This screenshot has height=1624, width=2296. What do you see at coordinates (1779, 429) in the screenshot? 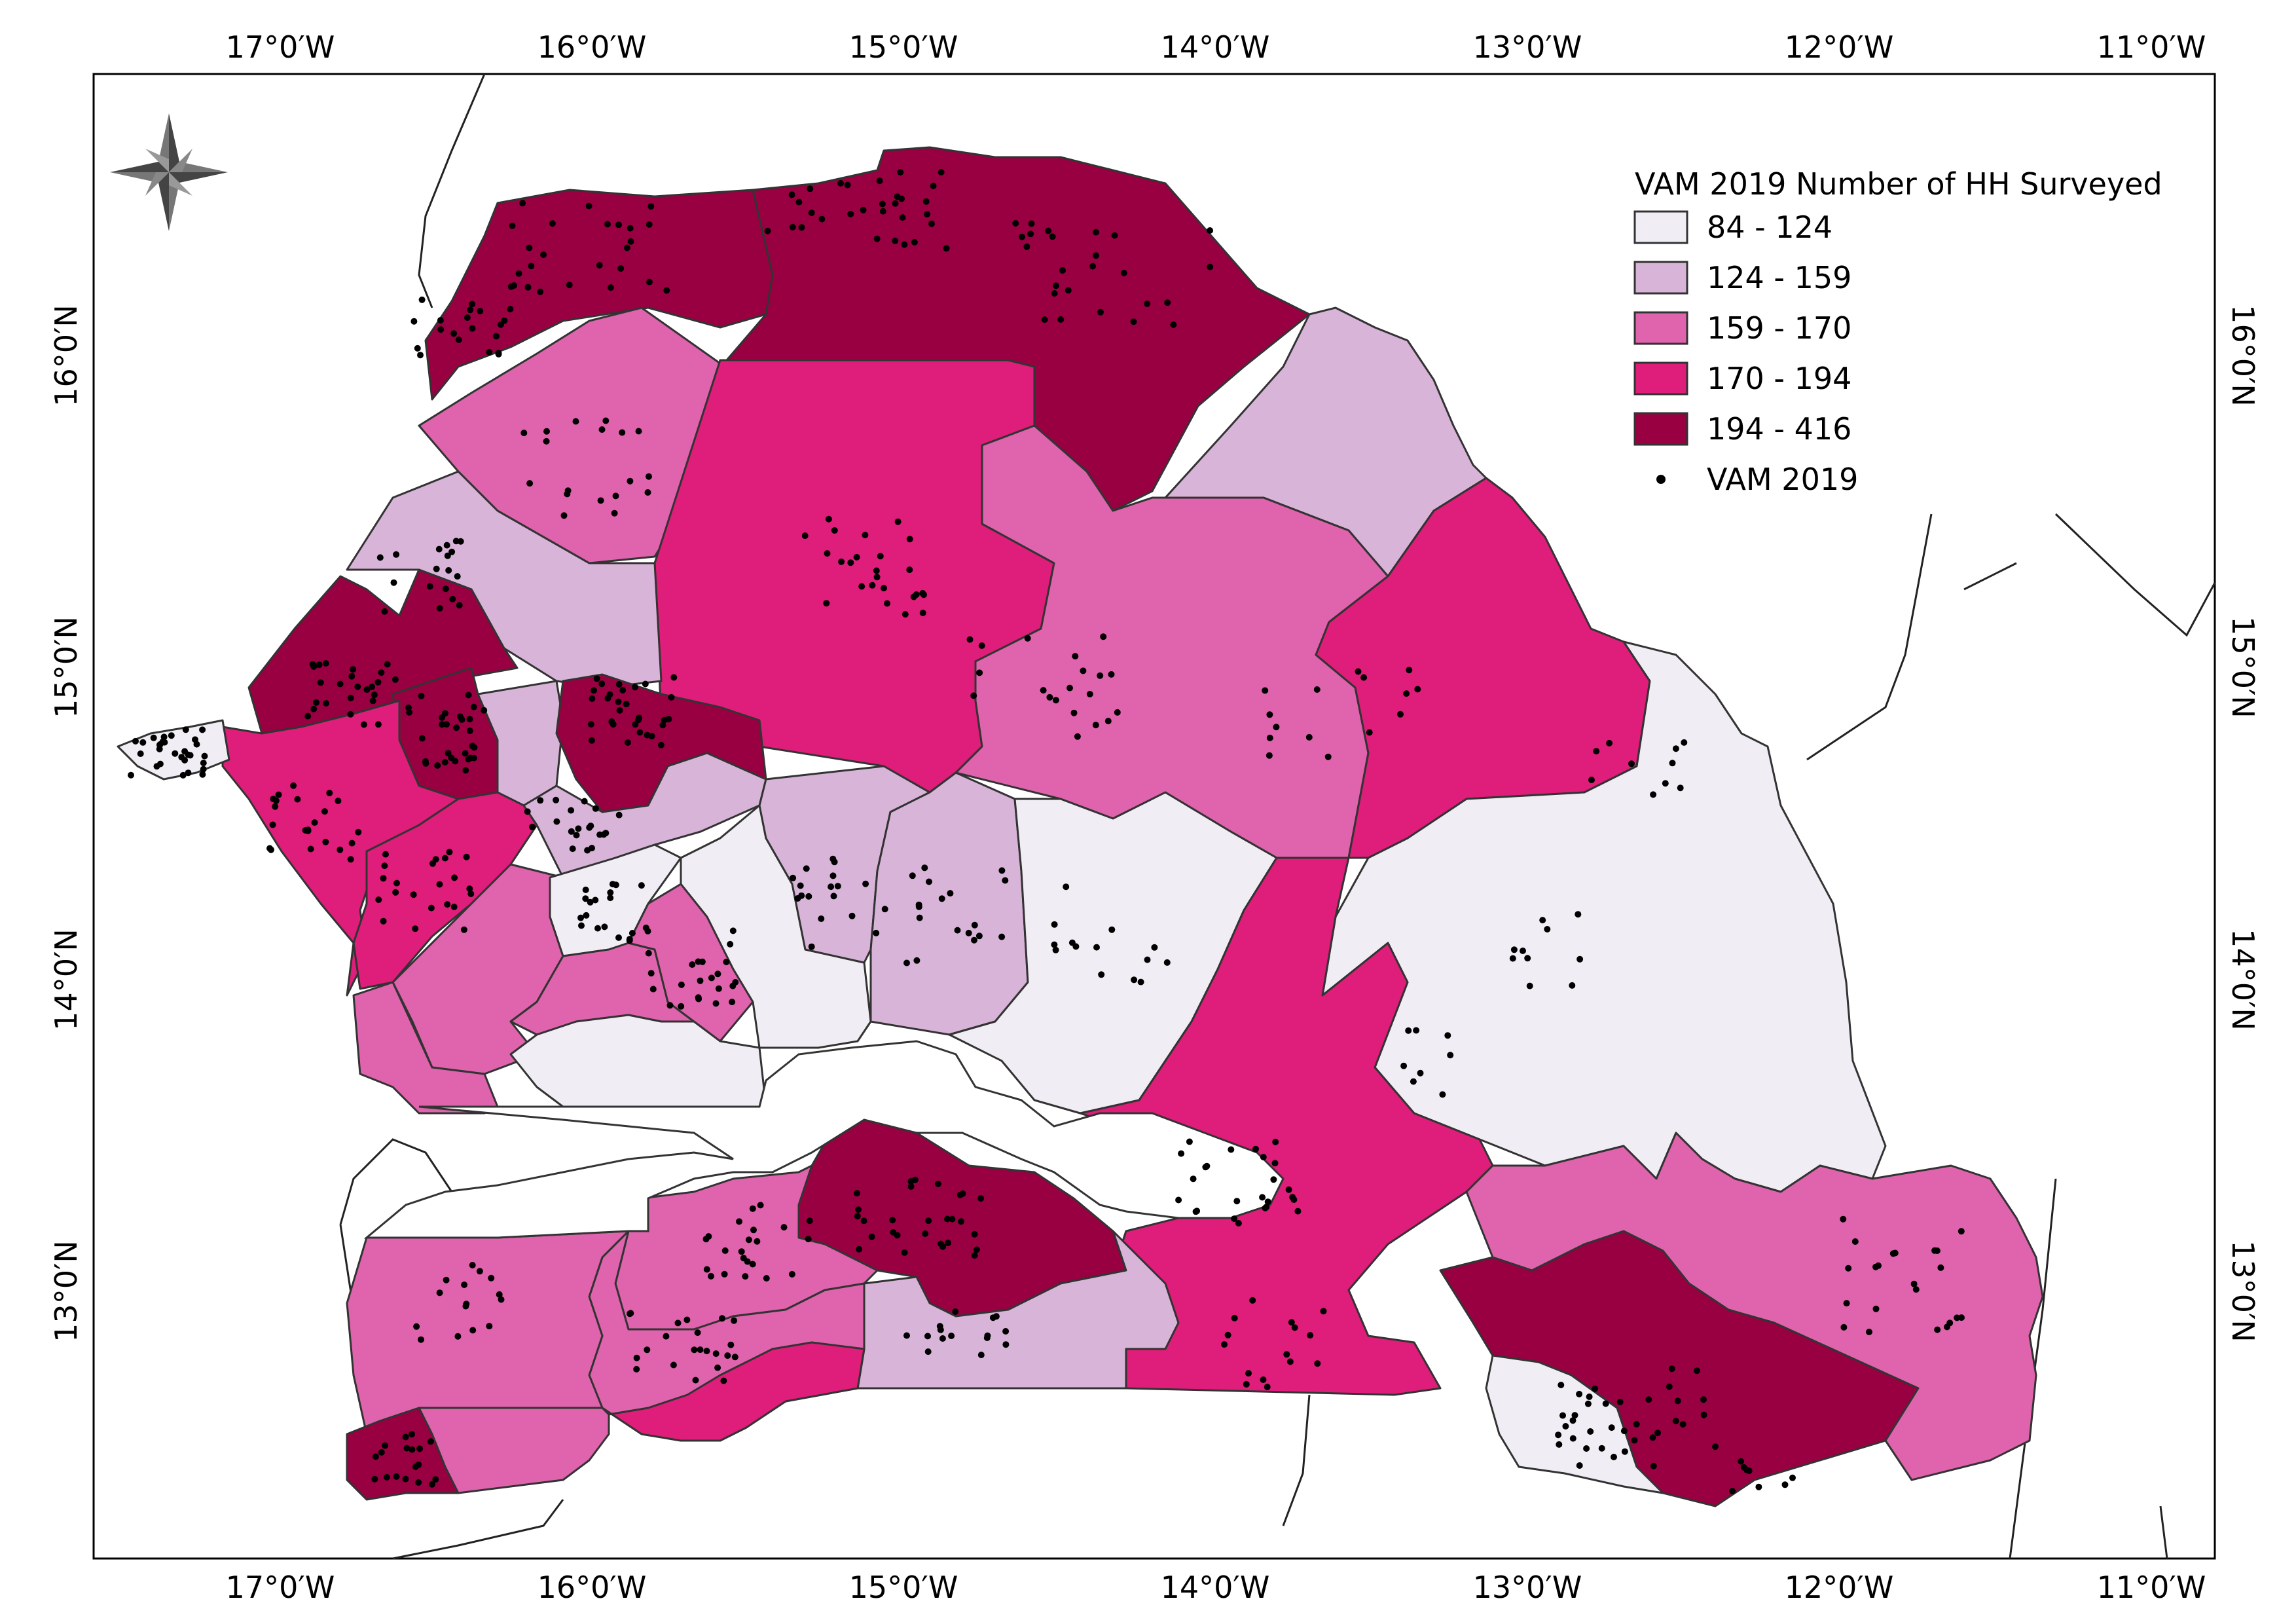
I see `legend-label: 194 - 416` at bounding box center [1779, 429].